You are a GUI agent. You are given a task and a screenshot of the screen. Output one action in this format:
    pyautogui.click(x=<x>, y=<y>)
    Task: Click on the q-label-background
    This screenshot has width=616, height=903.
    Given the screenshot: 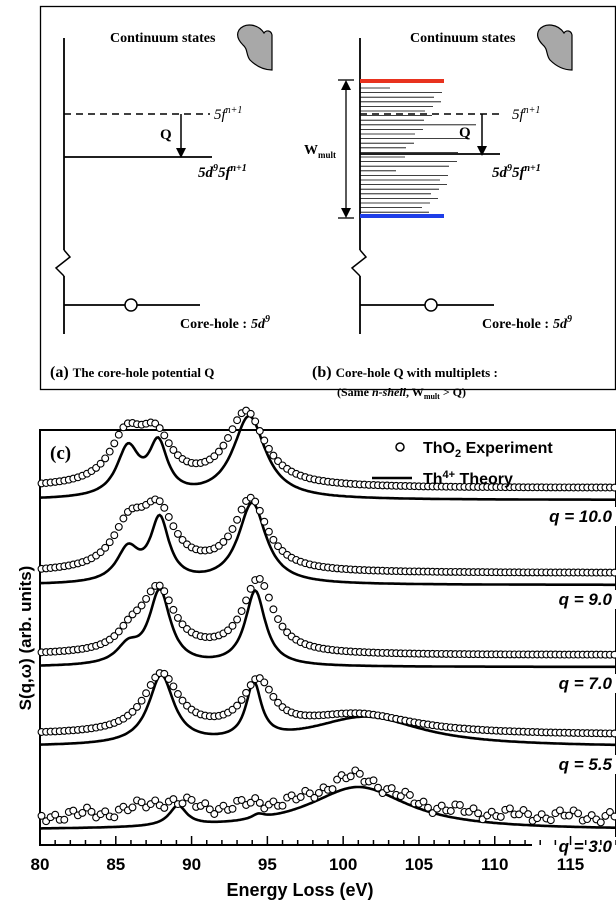 What is the action you would take?
    pyautogui.click(x=574, y=683)
    